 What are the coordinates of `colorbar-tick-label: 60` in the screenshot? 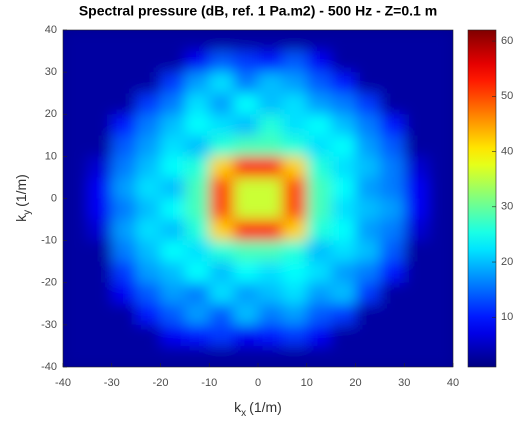 It's located at (507, 41).